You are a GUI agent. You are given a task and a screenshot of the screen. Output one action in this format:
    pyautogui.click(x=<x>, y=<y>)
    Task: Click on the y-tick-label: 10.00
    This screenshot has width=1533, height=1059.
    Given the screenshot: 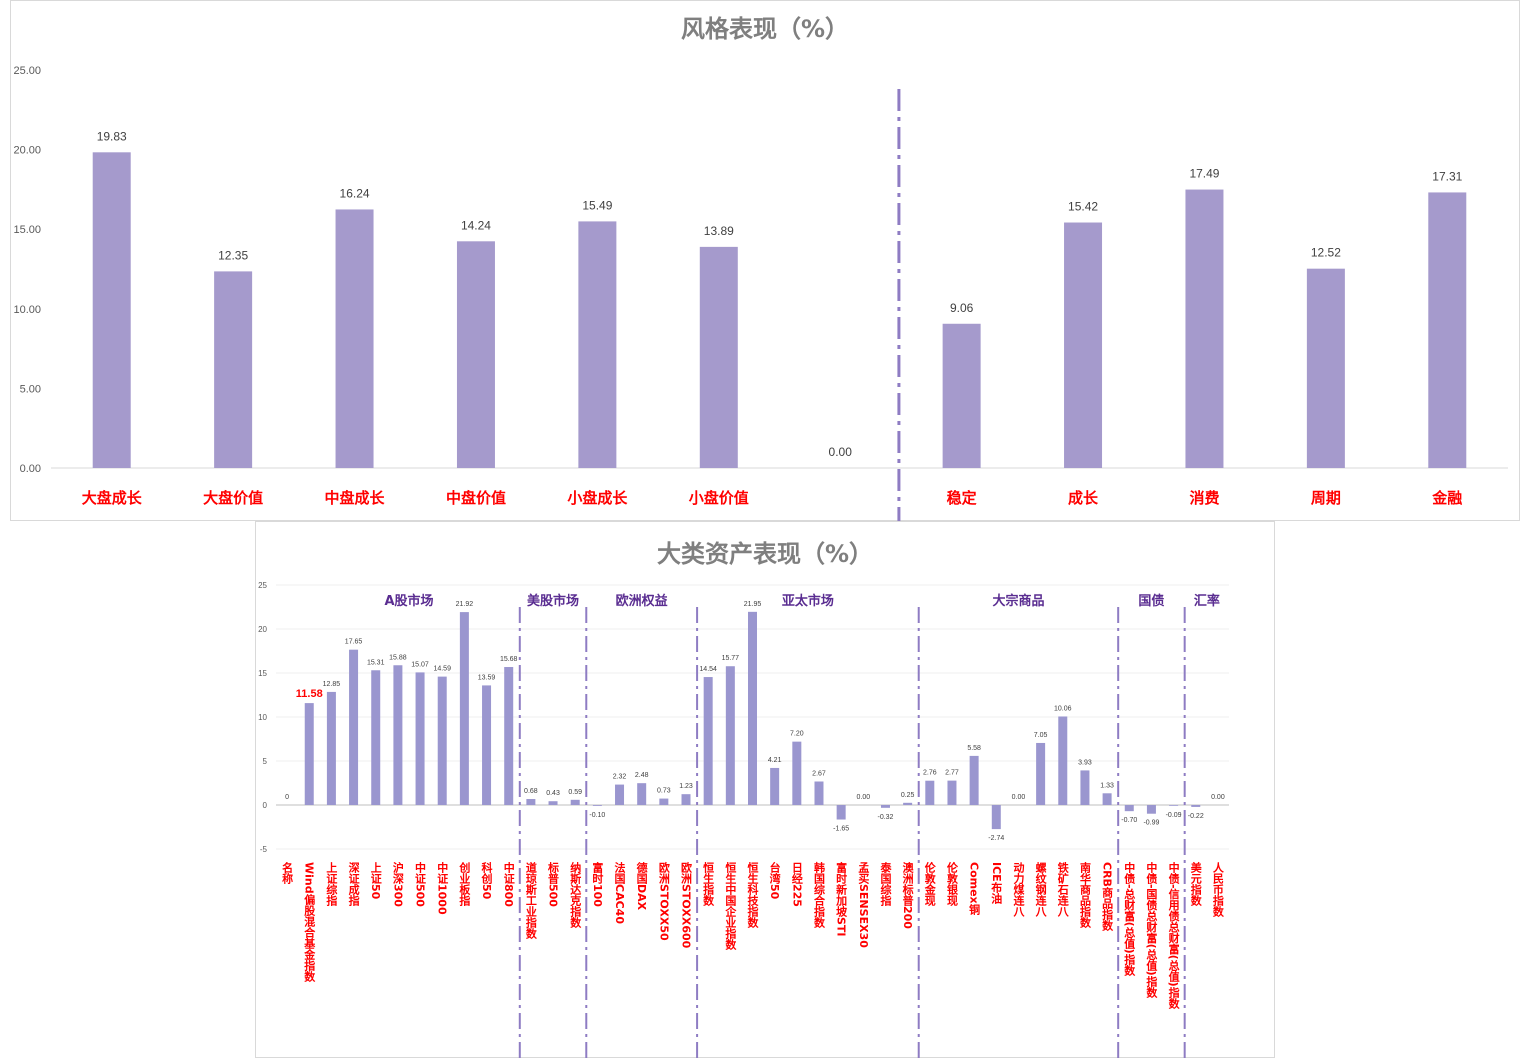 What is the action you would take?
    pyautogui.click(x=27, y=310)
    